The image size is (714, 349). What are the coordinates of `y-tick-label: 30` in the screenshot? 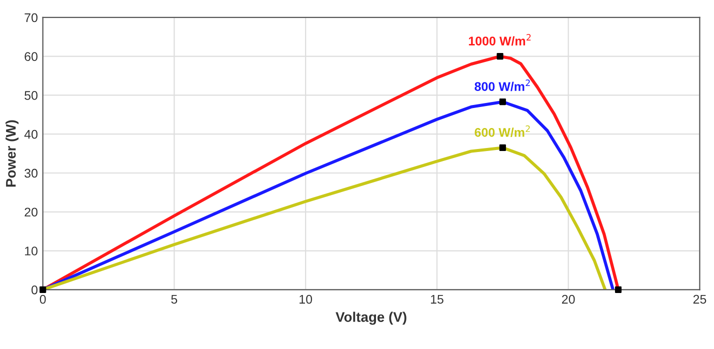 It's located at (31, 173).